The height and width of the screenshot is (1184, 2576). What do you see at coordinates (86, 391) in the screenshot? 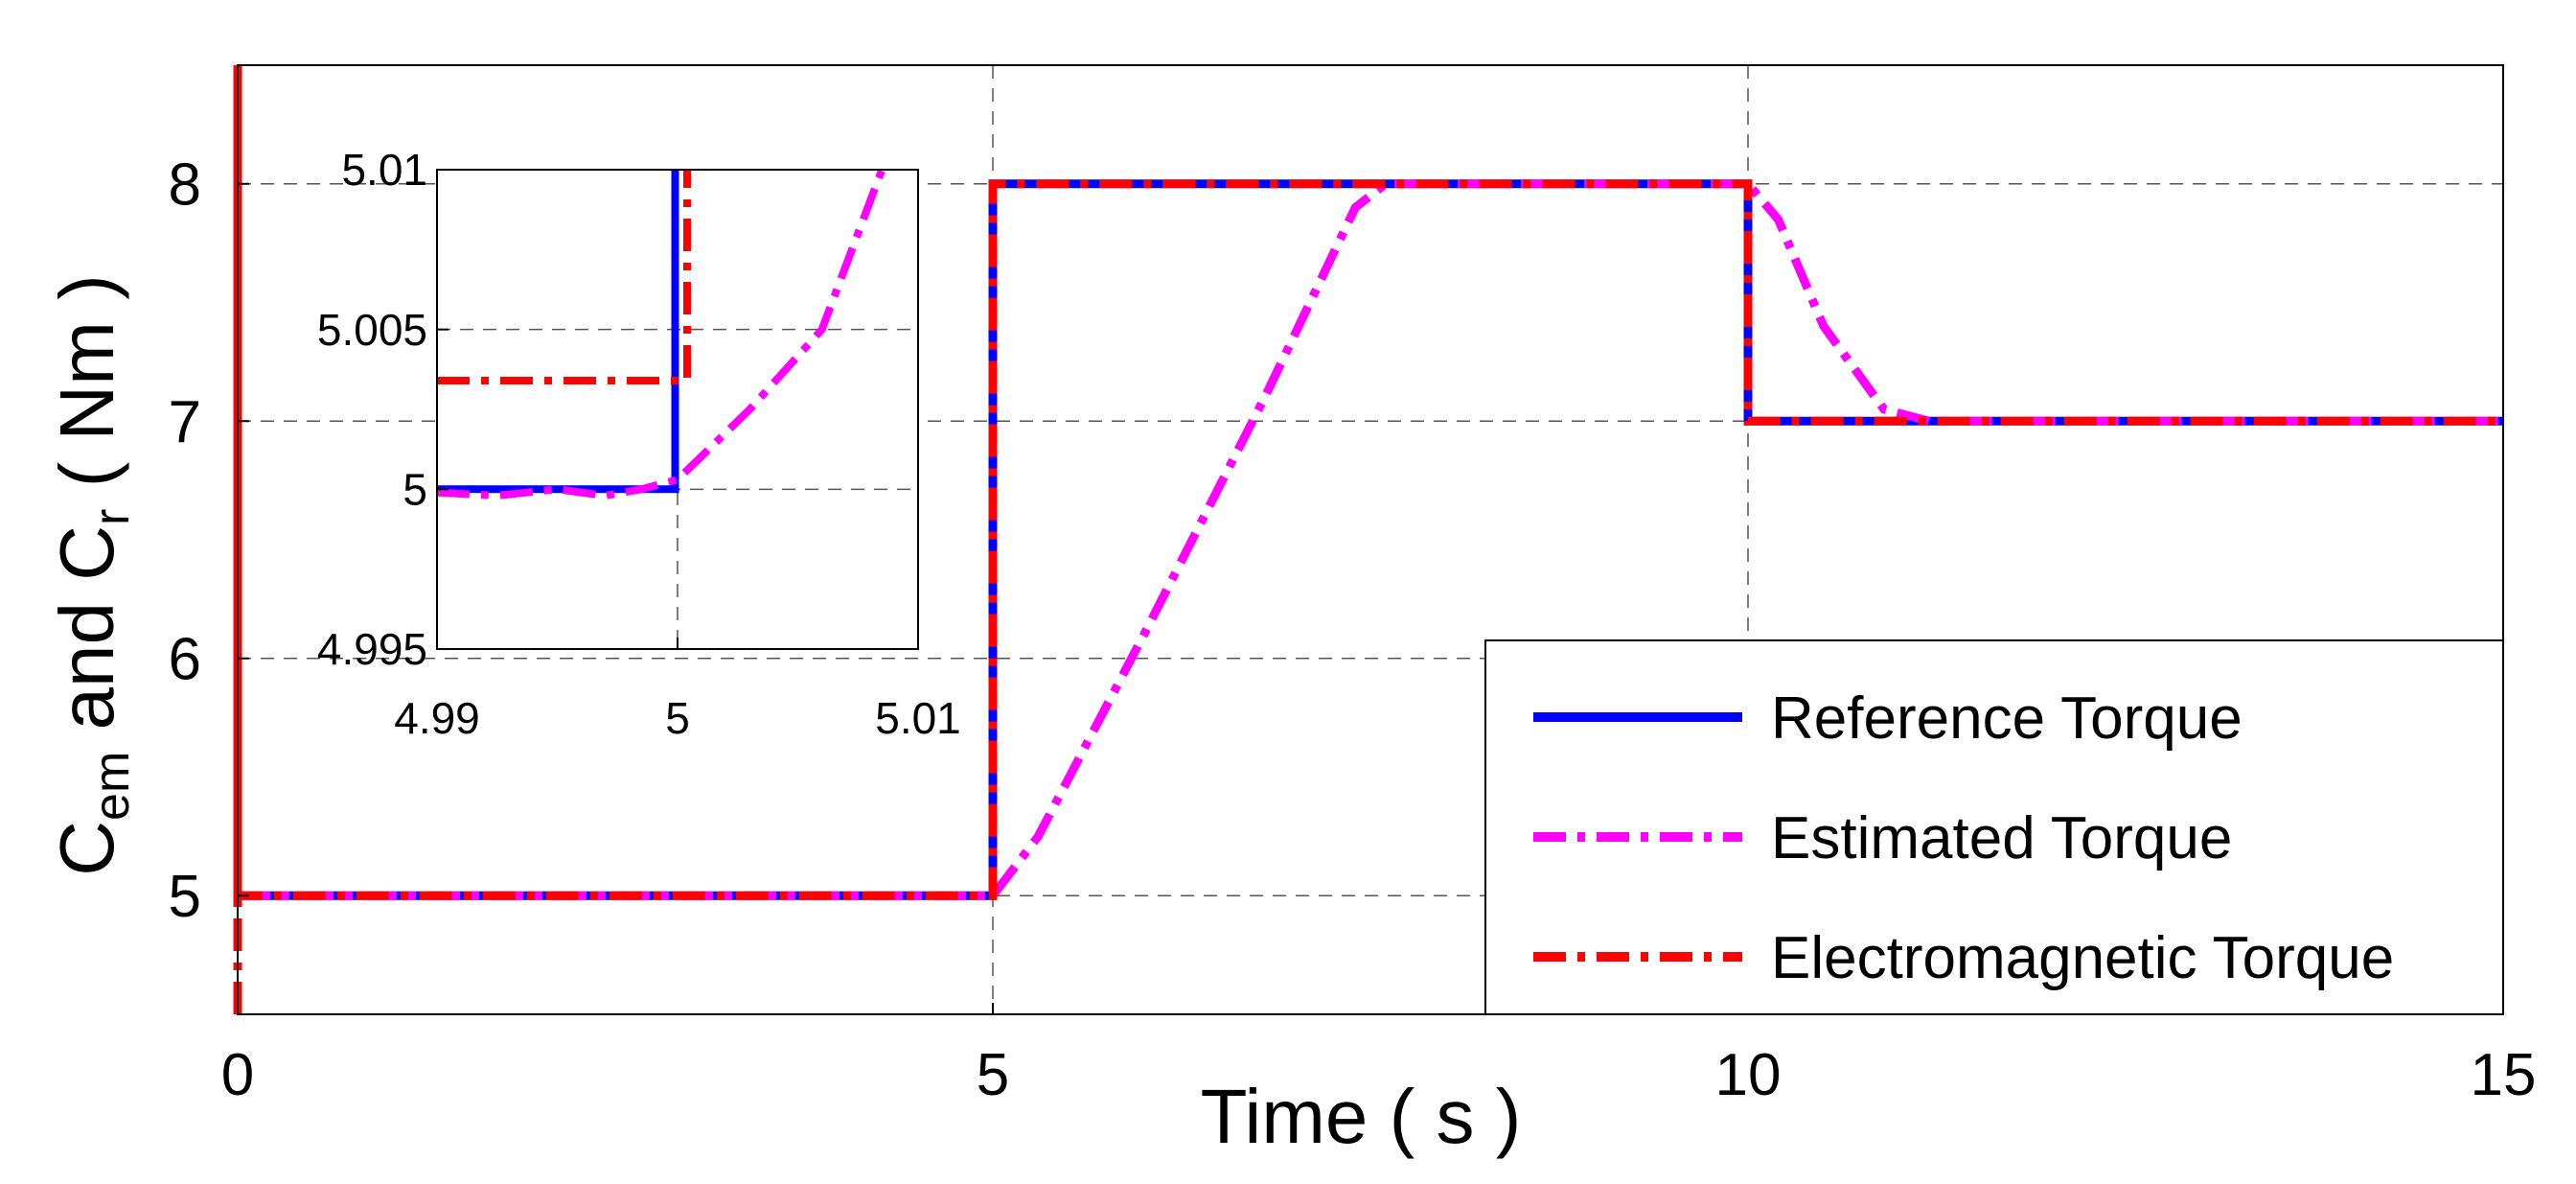
I see `y-axis-title-end: ( Nm )` at bounding box center [86, 391].